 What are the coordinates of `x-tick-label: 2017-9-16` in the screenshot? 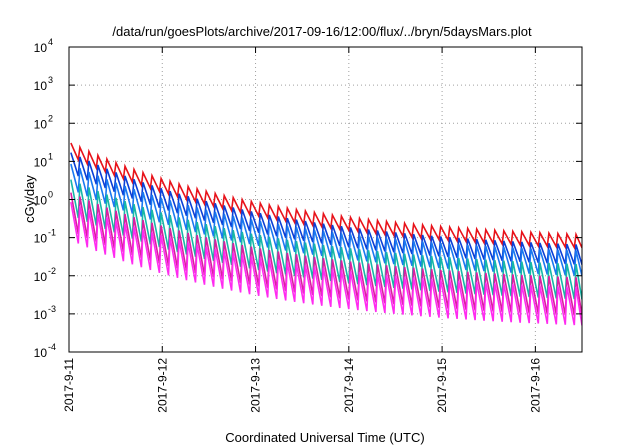 It's located at (535, 385).